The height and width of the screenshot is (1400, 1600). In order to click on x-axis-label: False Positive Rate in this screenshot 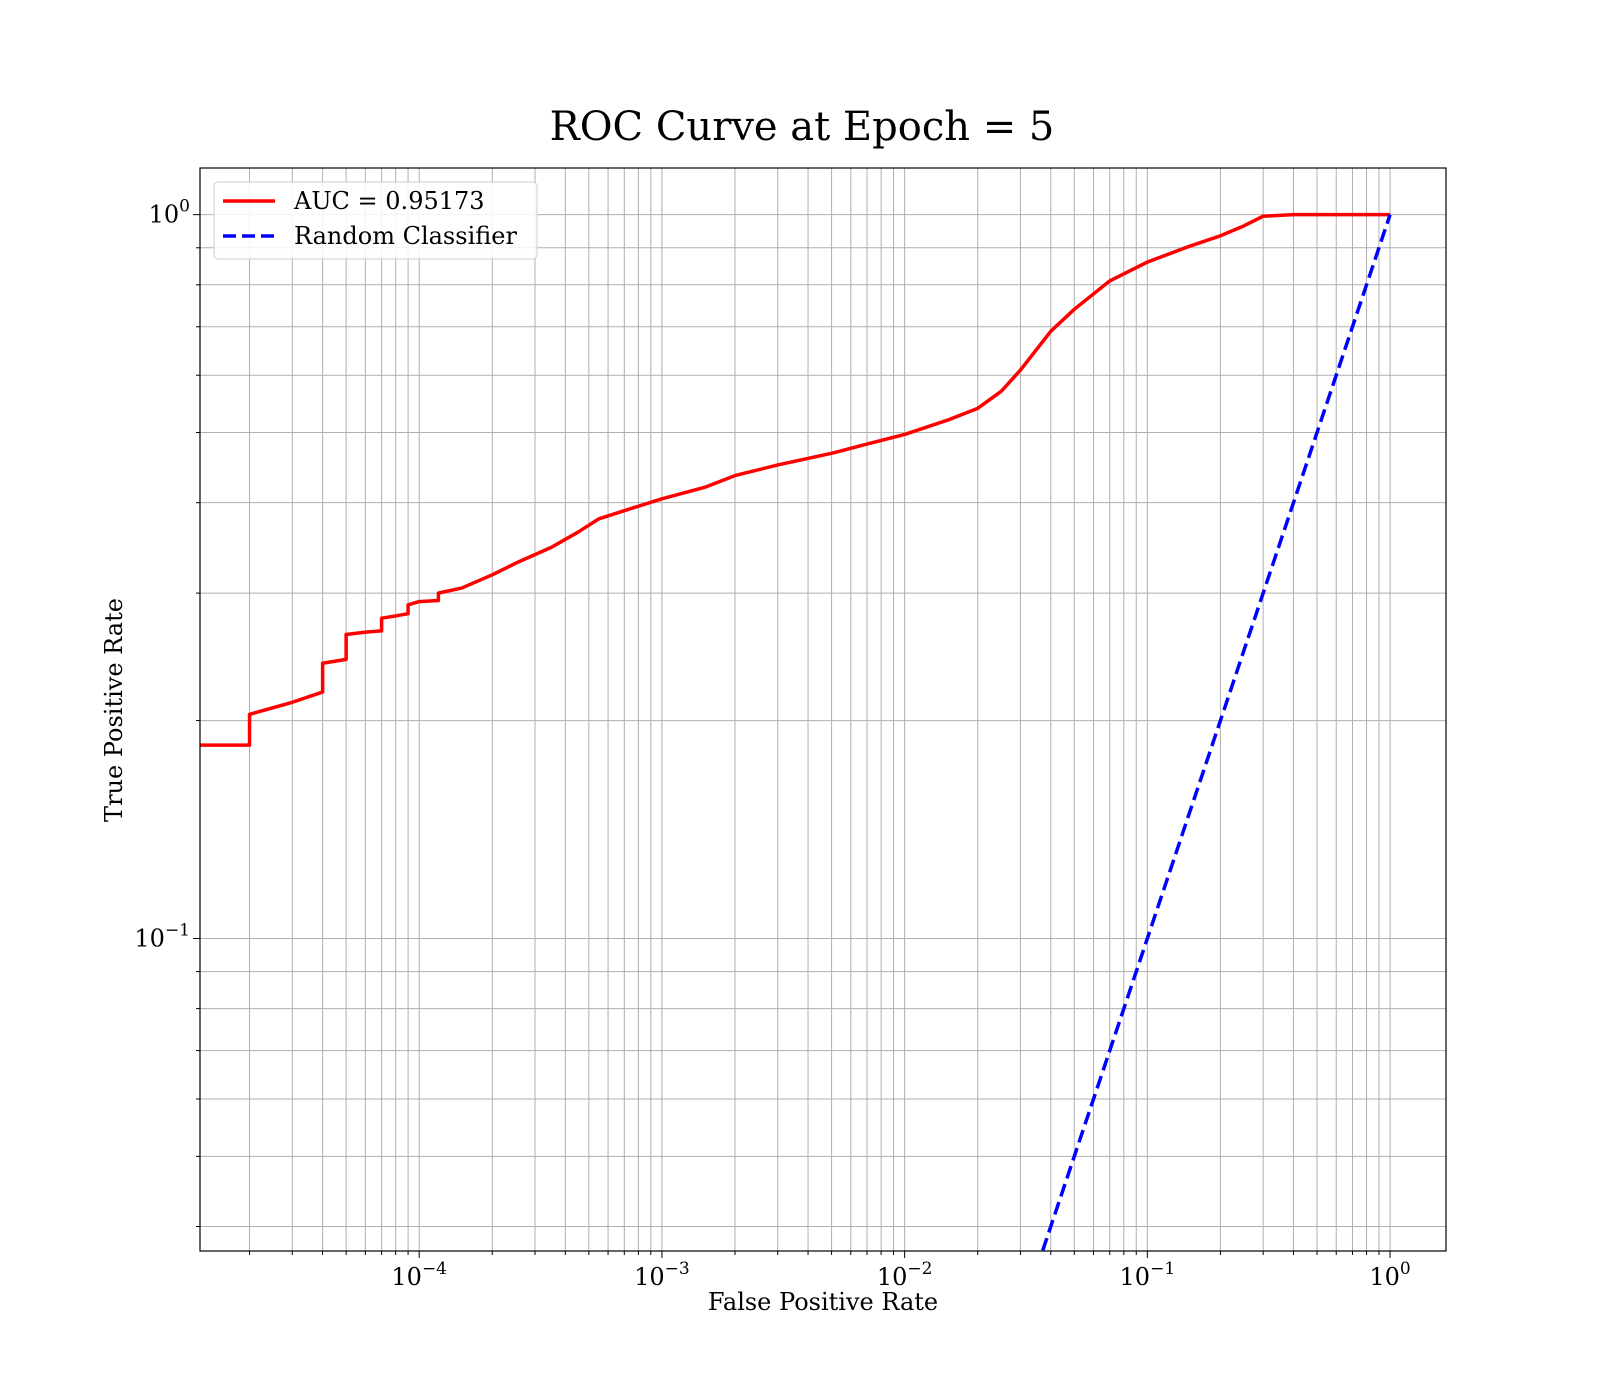, I will do `click(823, 1302)`.